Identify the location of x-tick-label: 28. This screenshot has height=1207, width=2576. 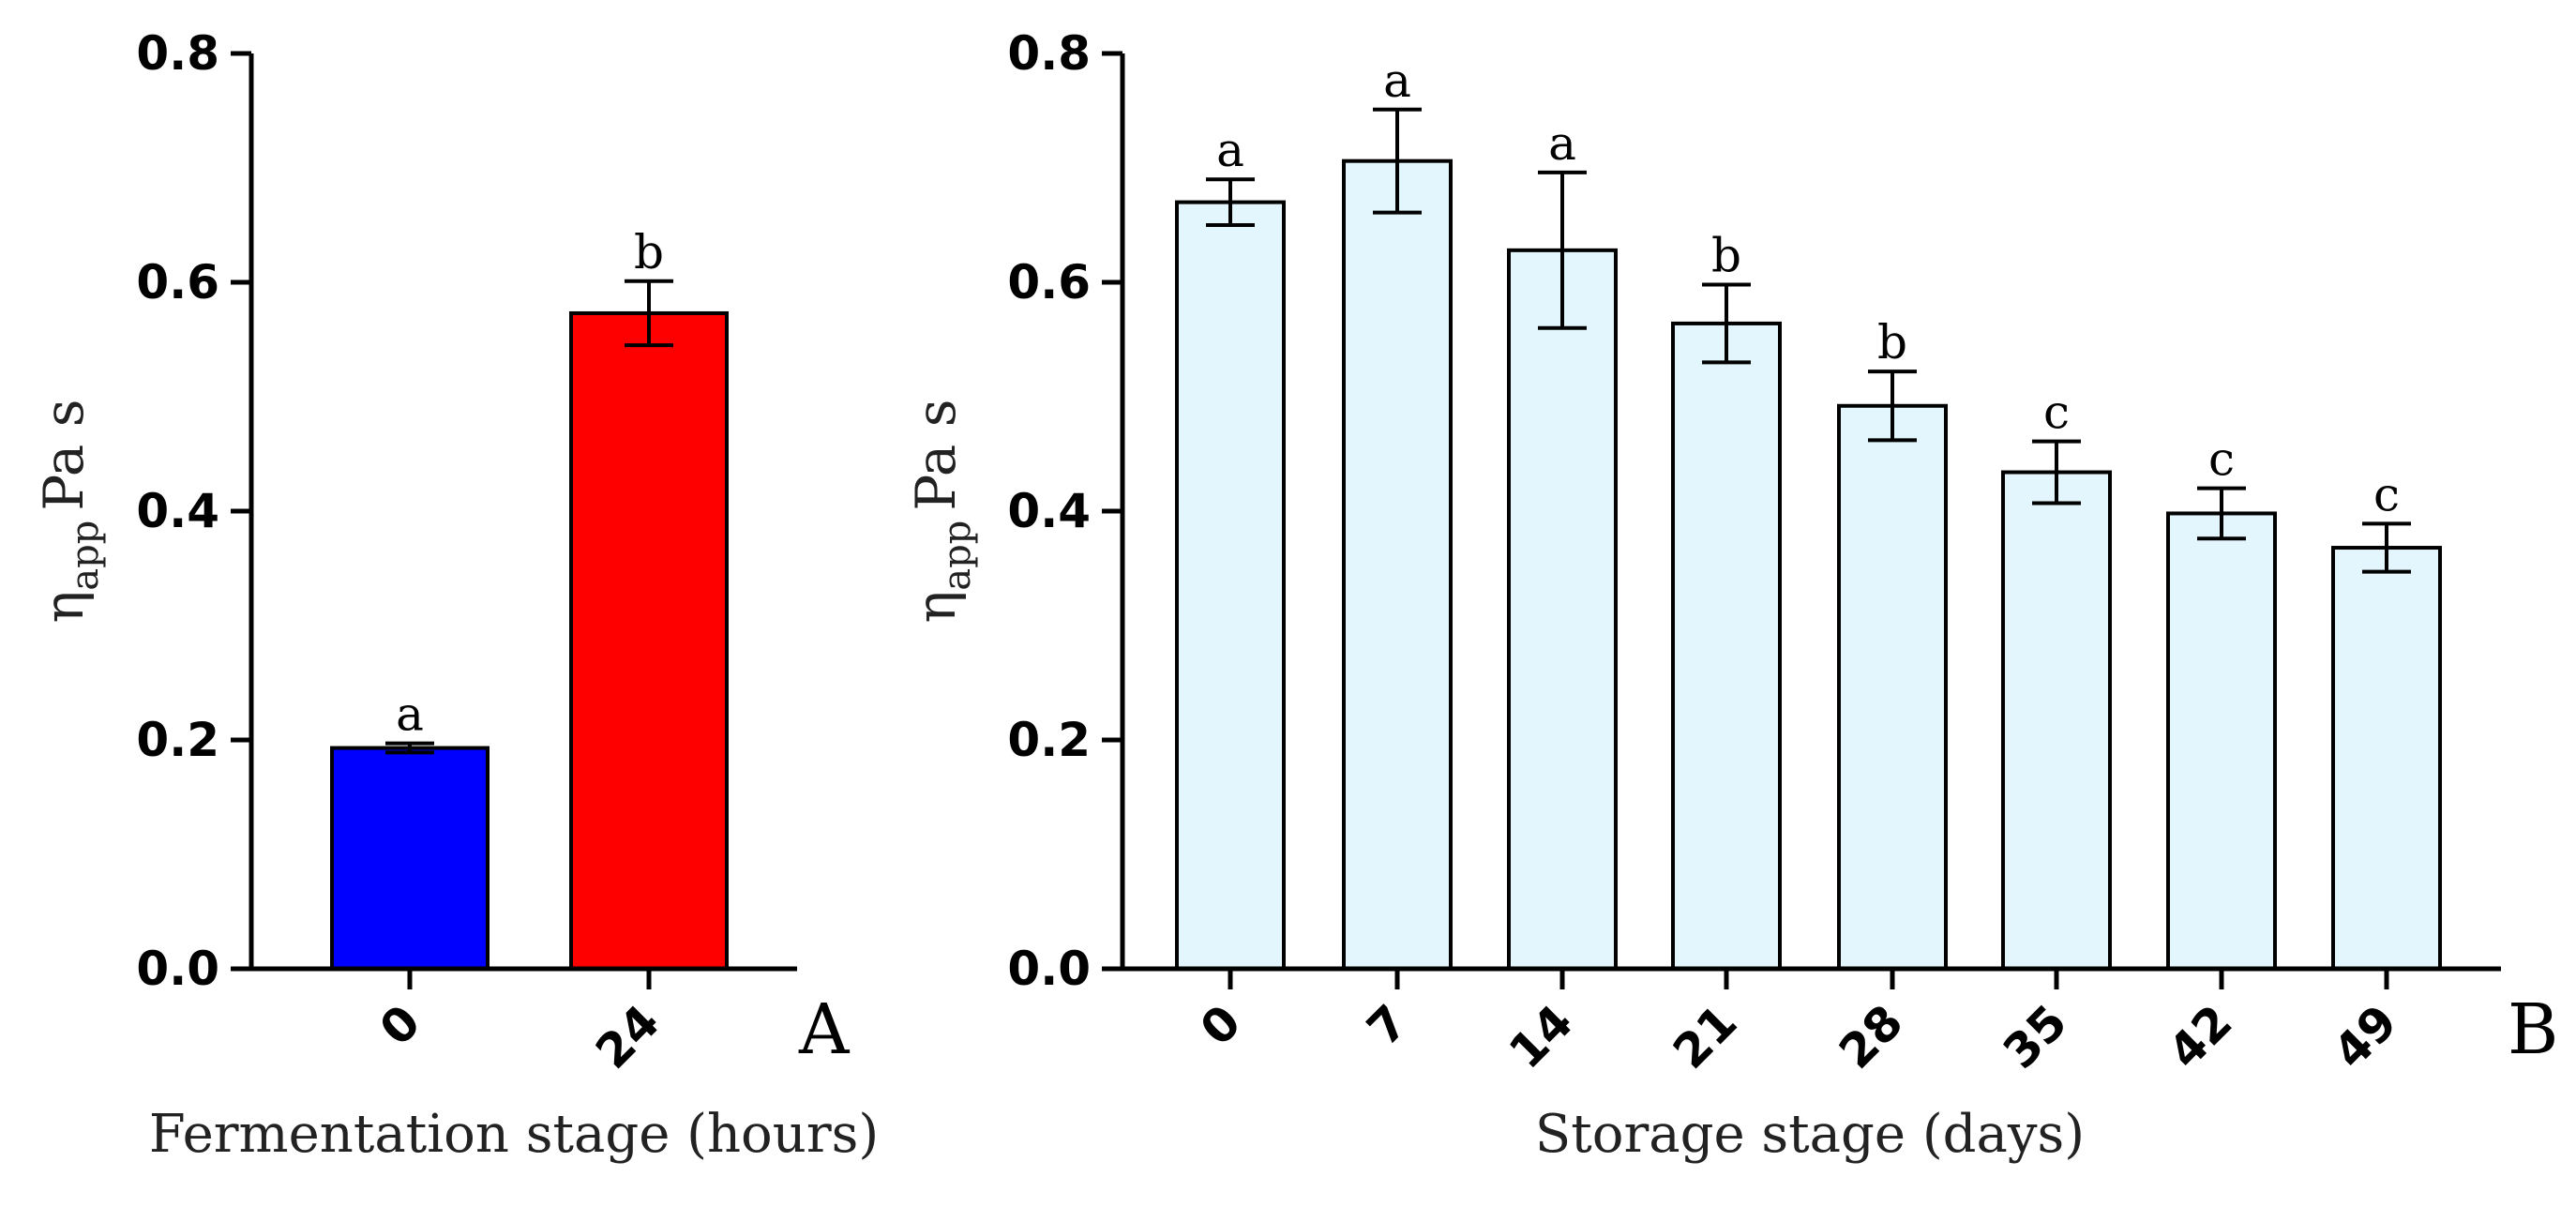
(1871, 1036).